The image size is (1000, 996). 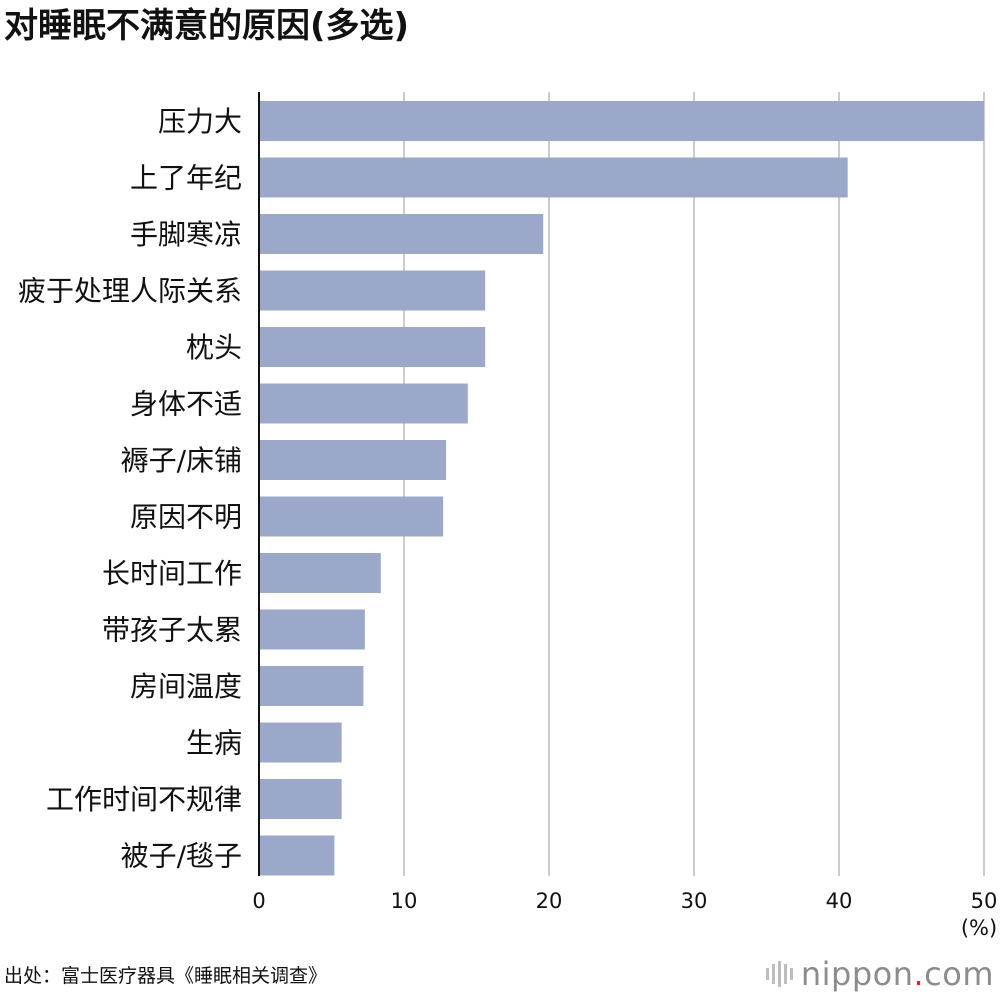 What do you see at coordinates (624, 914) in the screenshot?
I see `tick-labels: 0 10 20 30 40 50 (%)` at bounding box center [624, 914].